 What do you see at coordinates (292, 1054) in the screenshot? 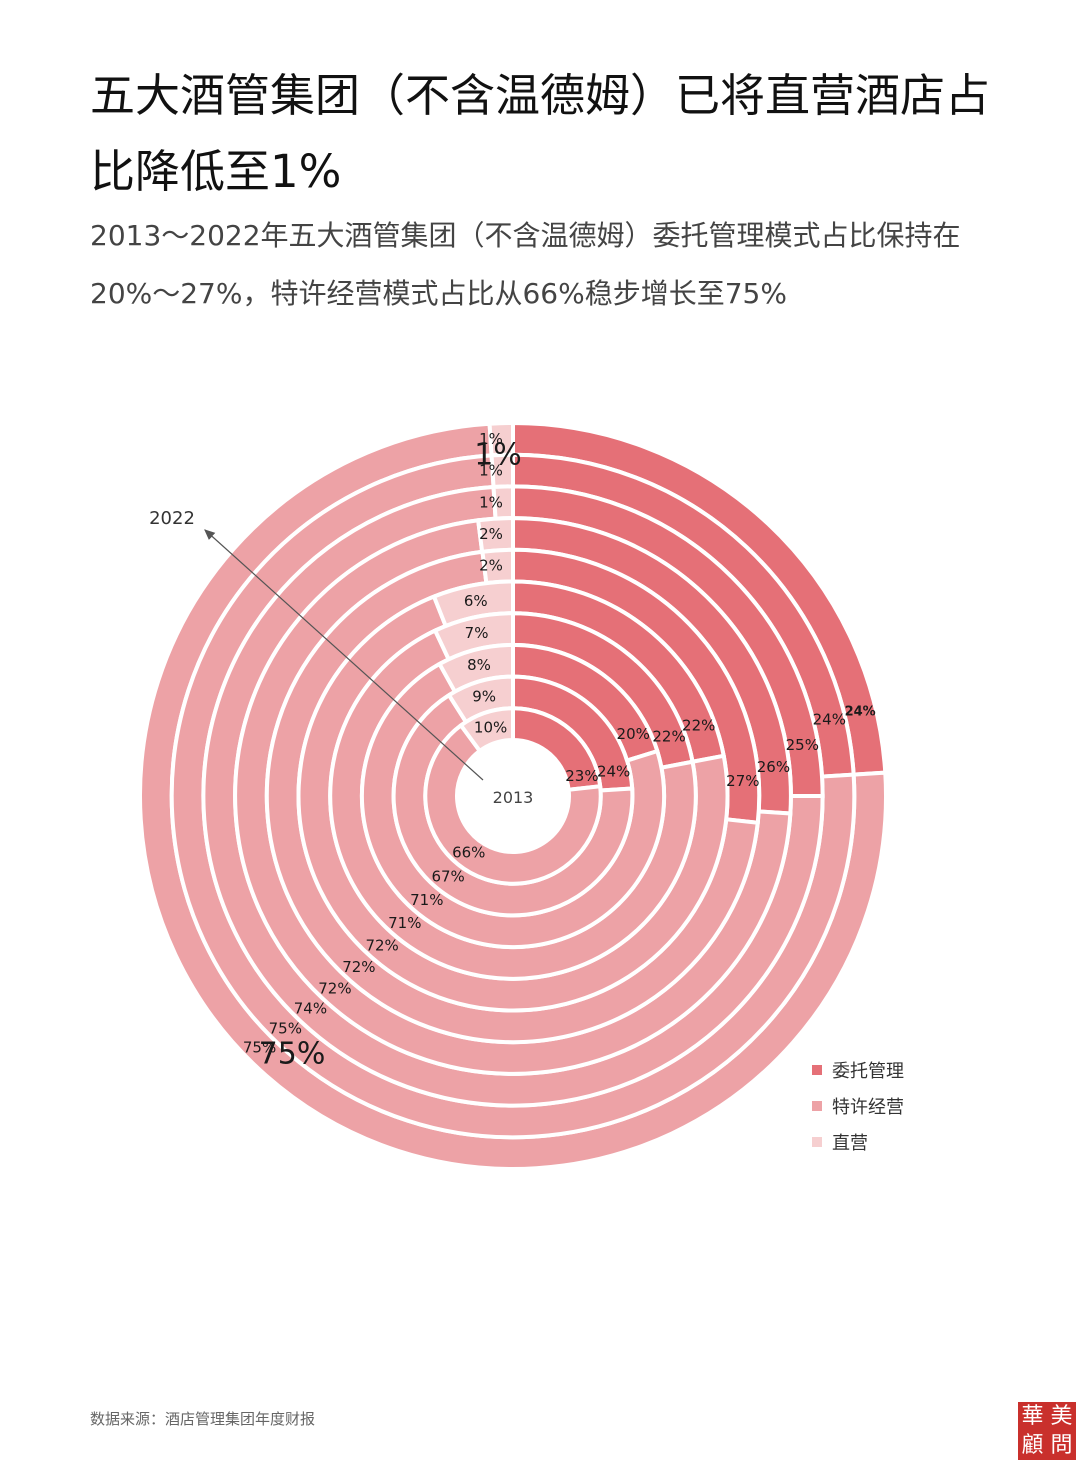
I see `highlight-label-franchise-2022: 75%` at bounding box center [292, 1054].